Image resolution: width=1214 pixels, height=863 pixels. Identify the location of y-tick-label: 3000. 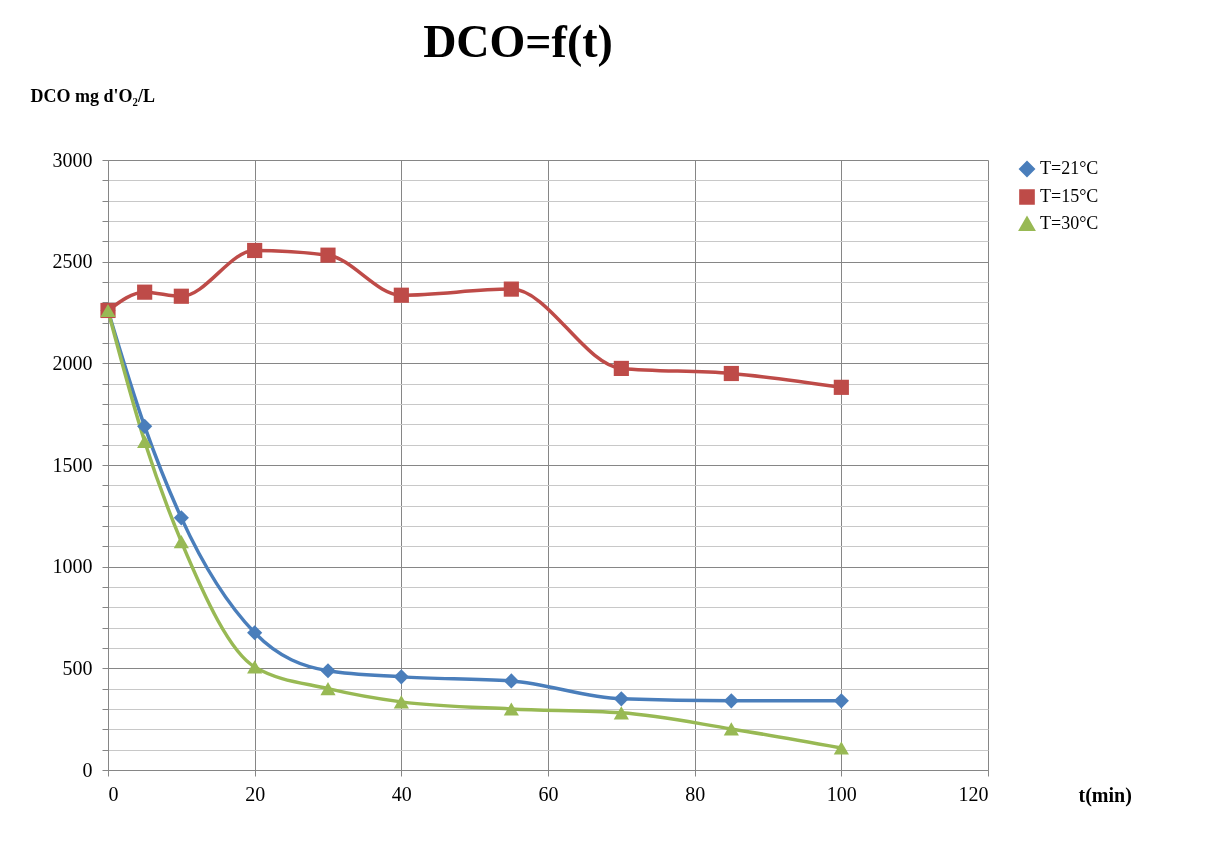
(72, 159).